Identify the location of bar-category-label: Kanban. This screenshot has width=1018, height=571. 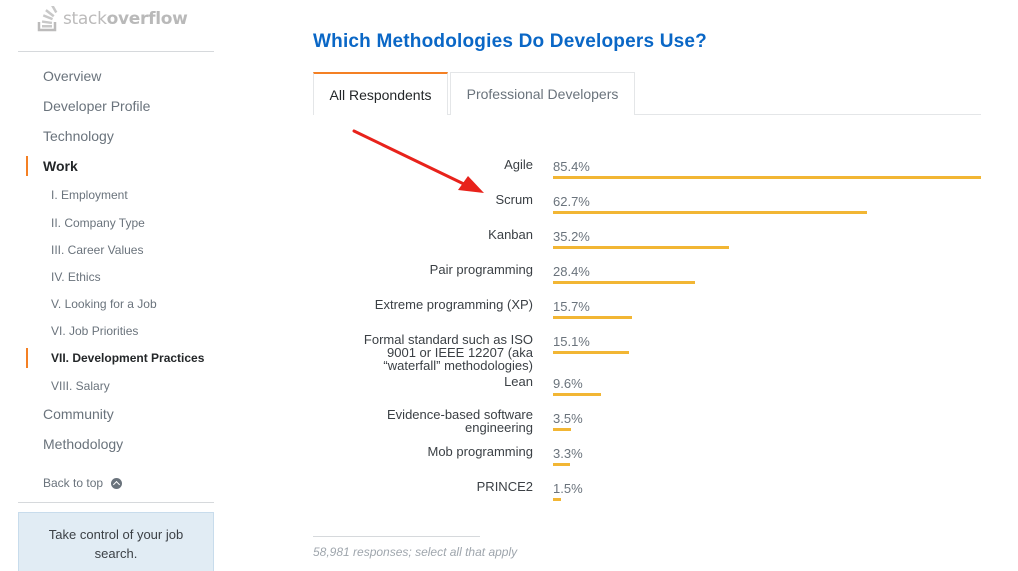
(510, 234).